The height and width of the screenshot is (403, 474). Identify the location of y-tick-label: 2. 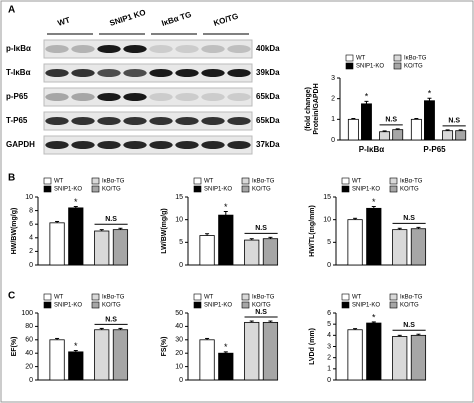
(329, 358).